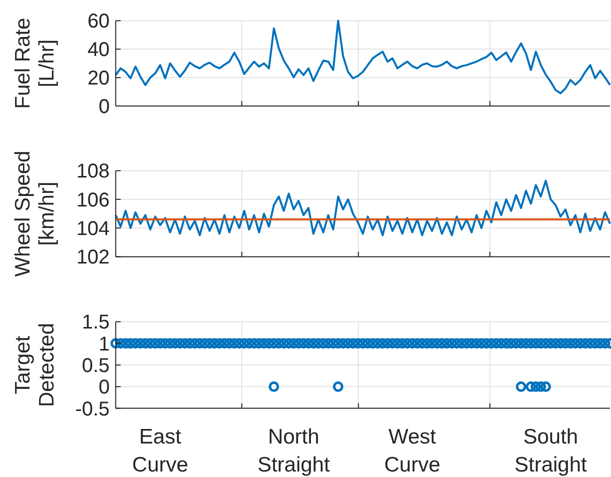 This screenshot has width=611, height=477. Describe the element at coordinates (92, 409) in the screenshot. I see `y-tick-label: -0.5` at that location.